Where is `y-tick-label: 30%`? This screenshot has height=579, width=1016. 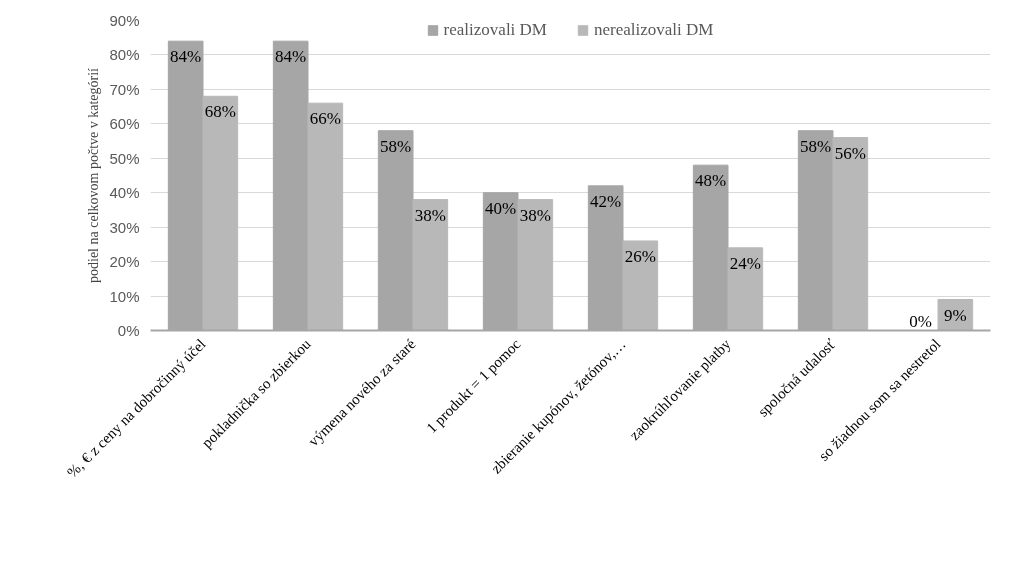 y-tick-label: 30% is located at coordinates (124, 227).